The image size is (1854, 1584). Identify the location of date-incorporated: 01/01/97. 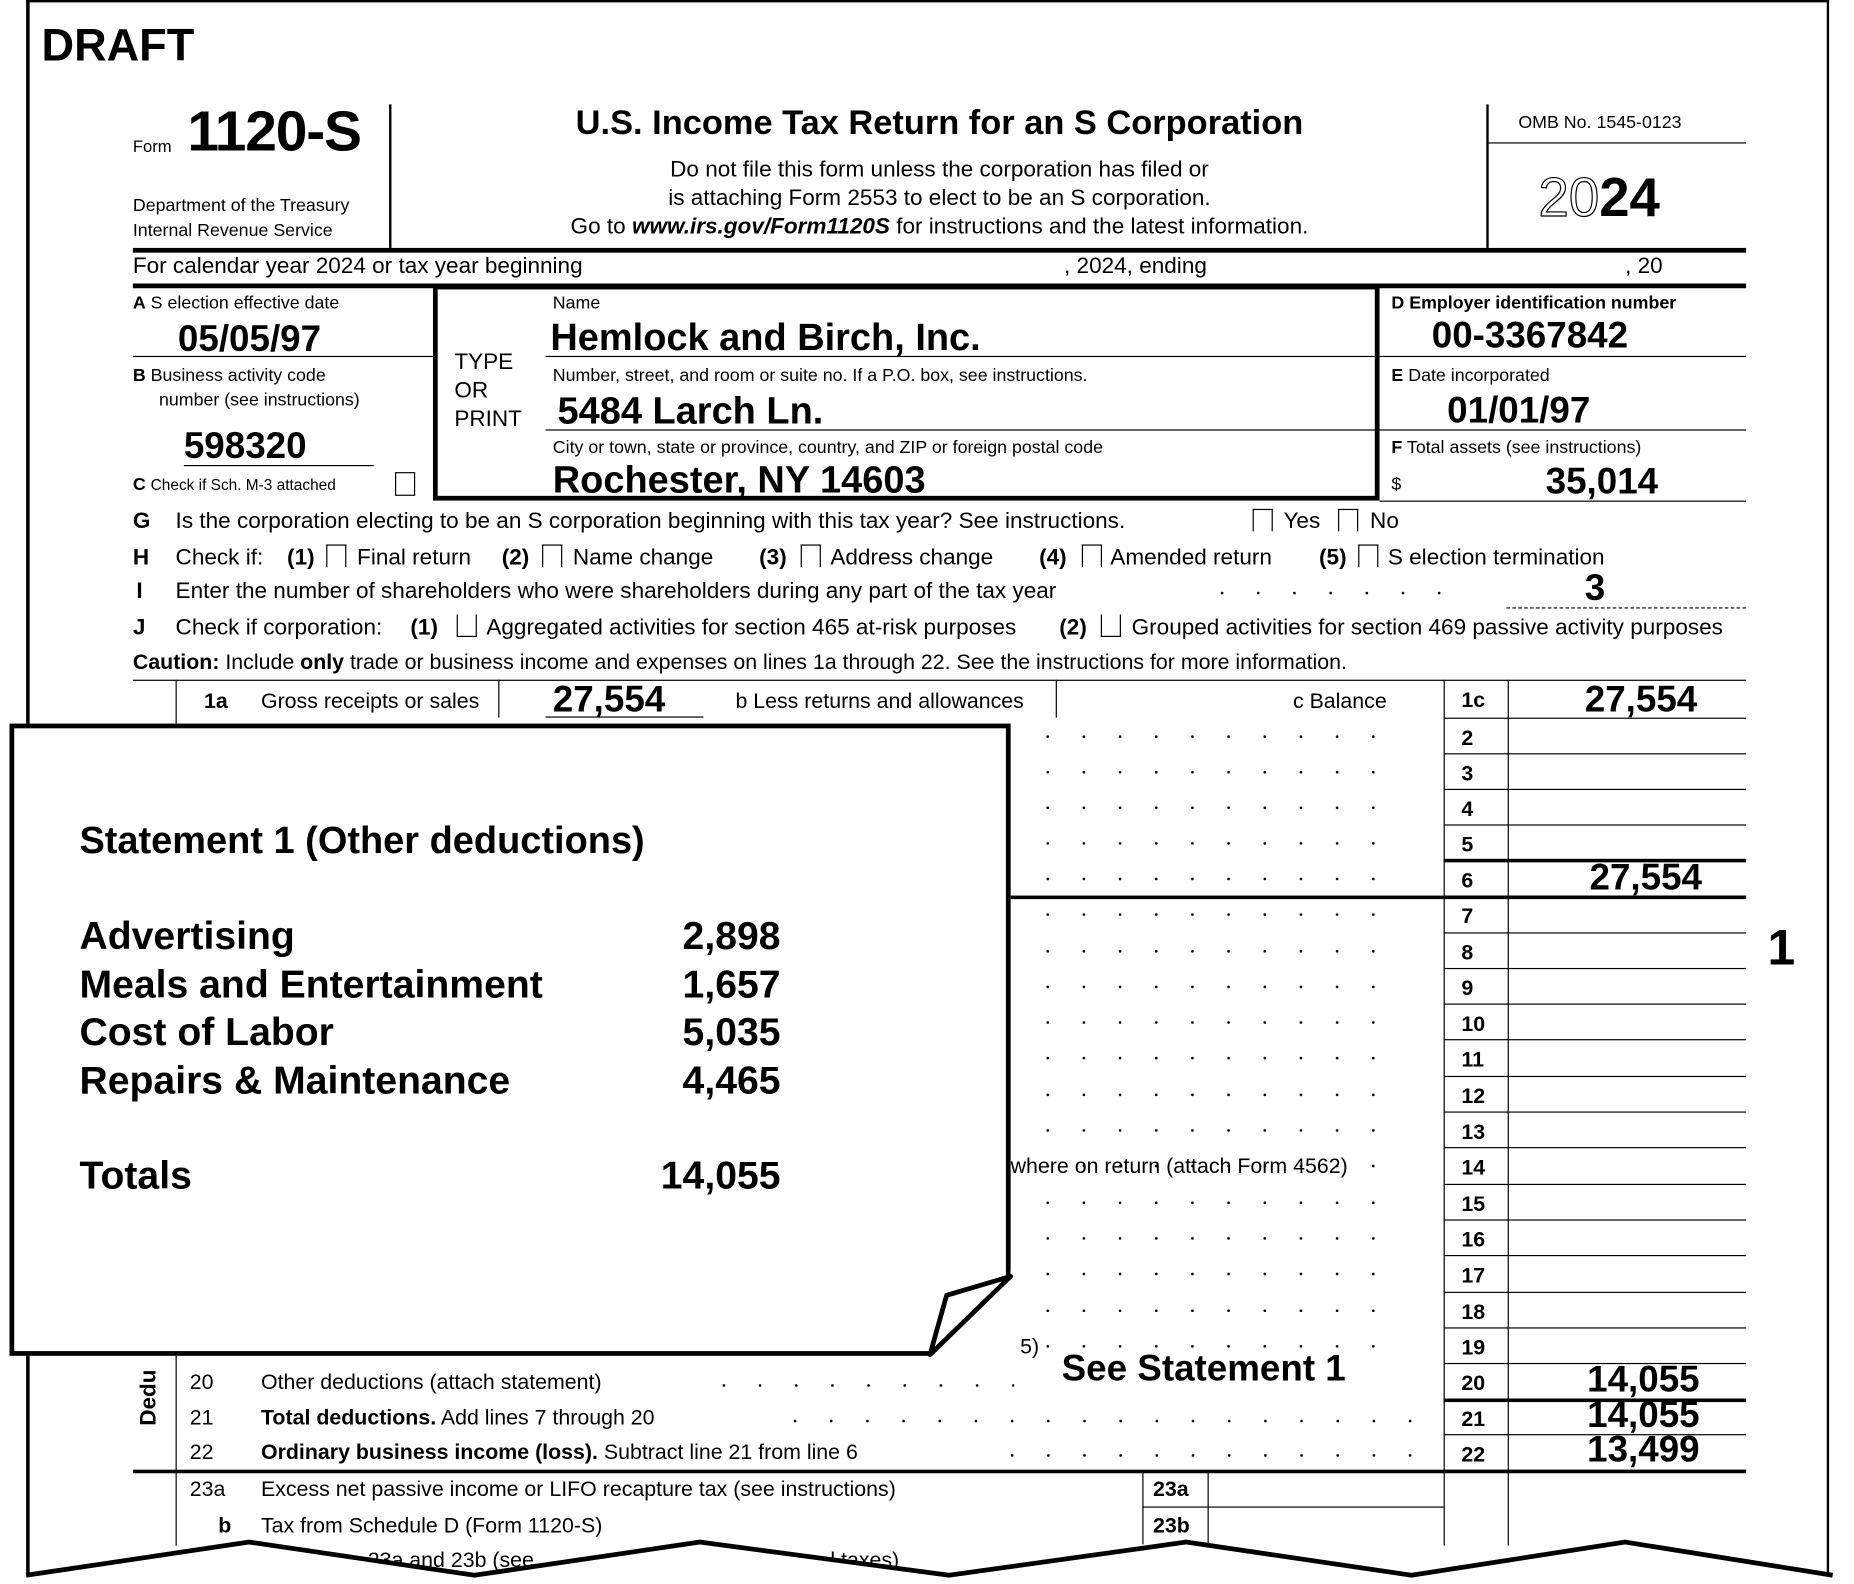
(1519, 410).